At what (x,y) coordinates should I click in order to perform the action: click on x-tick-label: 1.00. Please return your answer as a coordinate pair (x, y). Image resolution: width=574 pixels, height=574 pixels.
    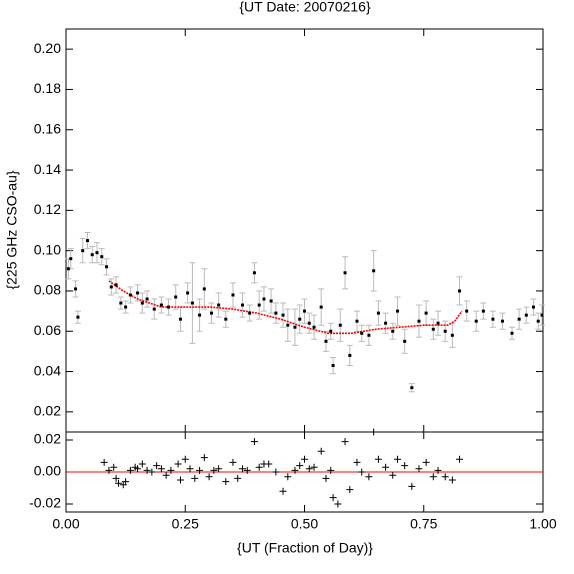
    Looking at the image, I should click on (542, 524).